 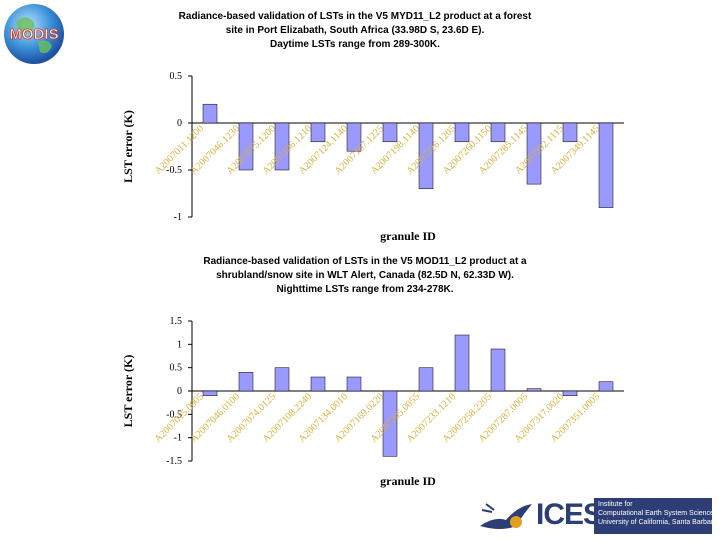 What do you see at coordinates (179, 344) in the screenshot?
I see `y-tick-label: 1` at bounding box center [179, 344].